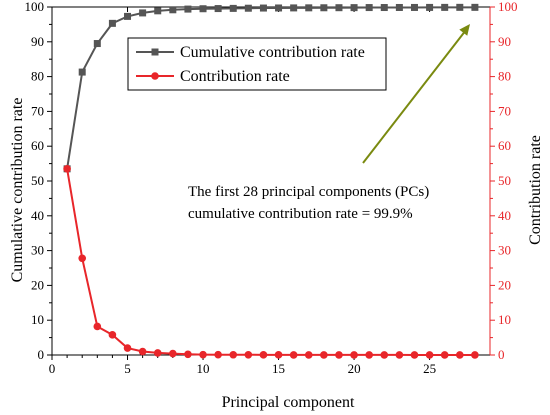  I want to click on x-tick-label: 20, so click(354, 368).